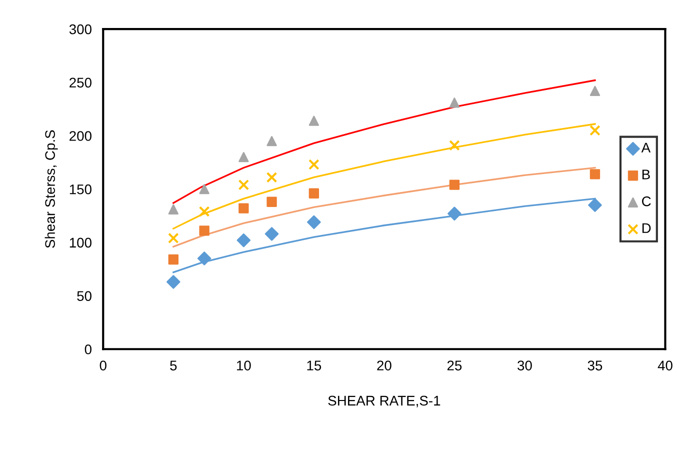  I want to click on y-tick-label: 50, so click(84, 296).